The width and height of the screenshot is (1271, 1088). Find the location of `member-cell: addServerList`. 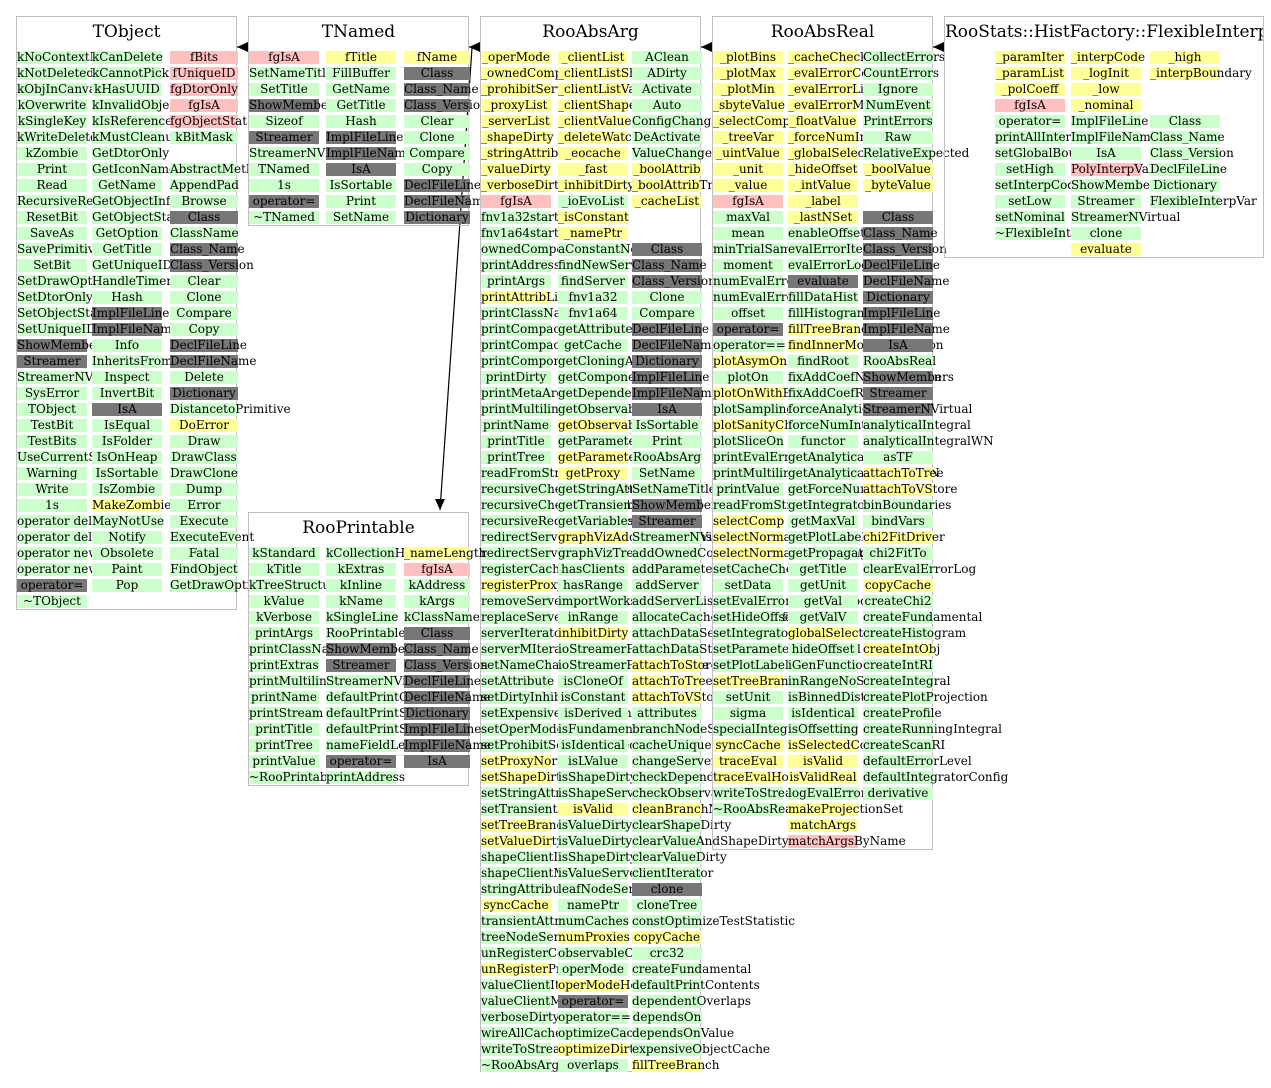

member-cell: addServerList is located at coordinates (675, 601).